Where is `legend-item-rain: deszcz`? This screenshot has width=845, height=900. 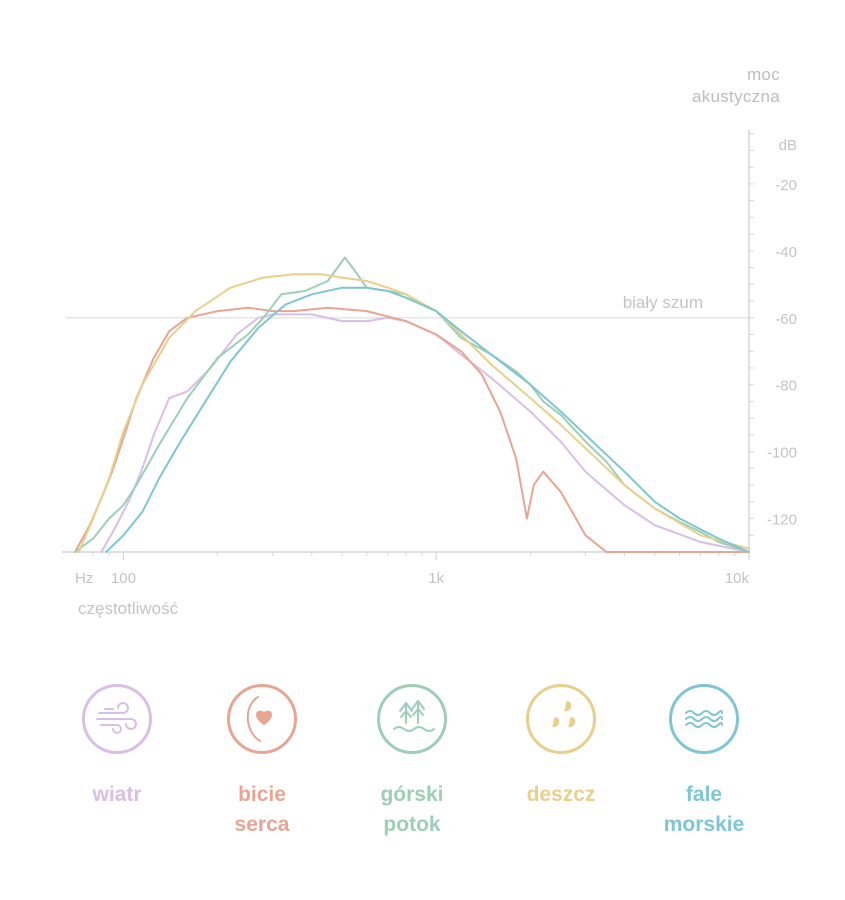
legend-item-rain: deszcz is located at coordinates (561, 747).